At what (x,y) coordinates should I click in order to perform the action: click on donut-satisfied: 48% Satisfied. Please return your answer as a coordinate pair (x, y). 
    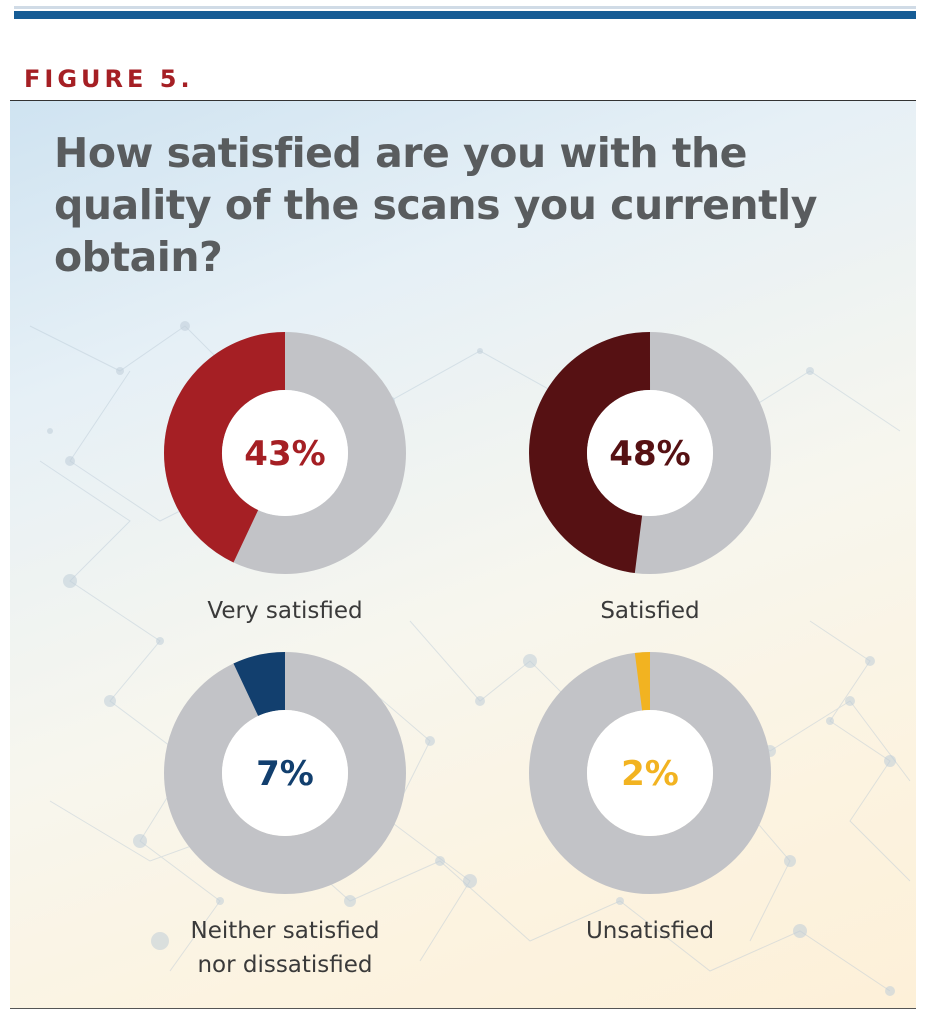
    Looking at the image, I should click on (650, 478).